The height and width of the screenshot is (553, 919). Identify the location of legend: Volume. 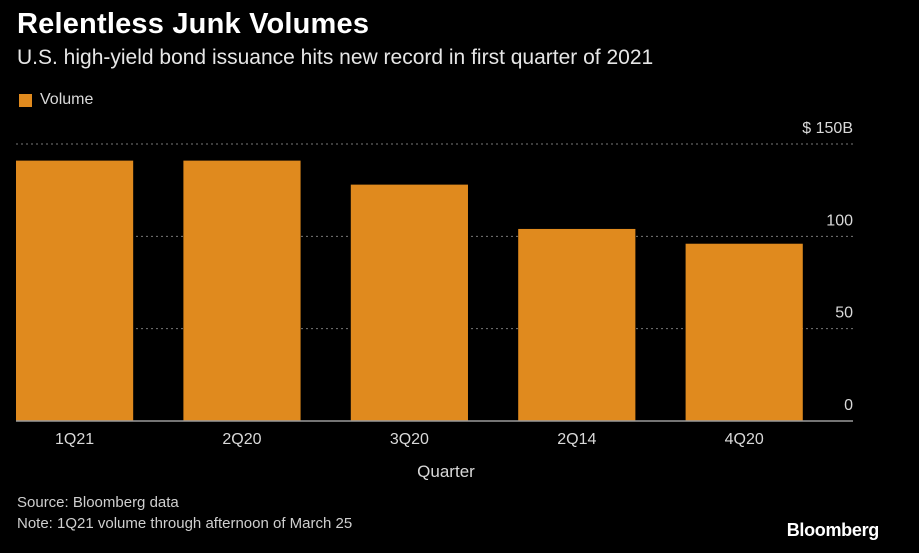
(56, 100).